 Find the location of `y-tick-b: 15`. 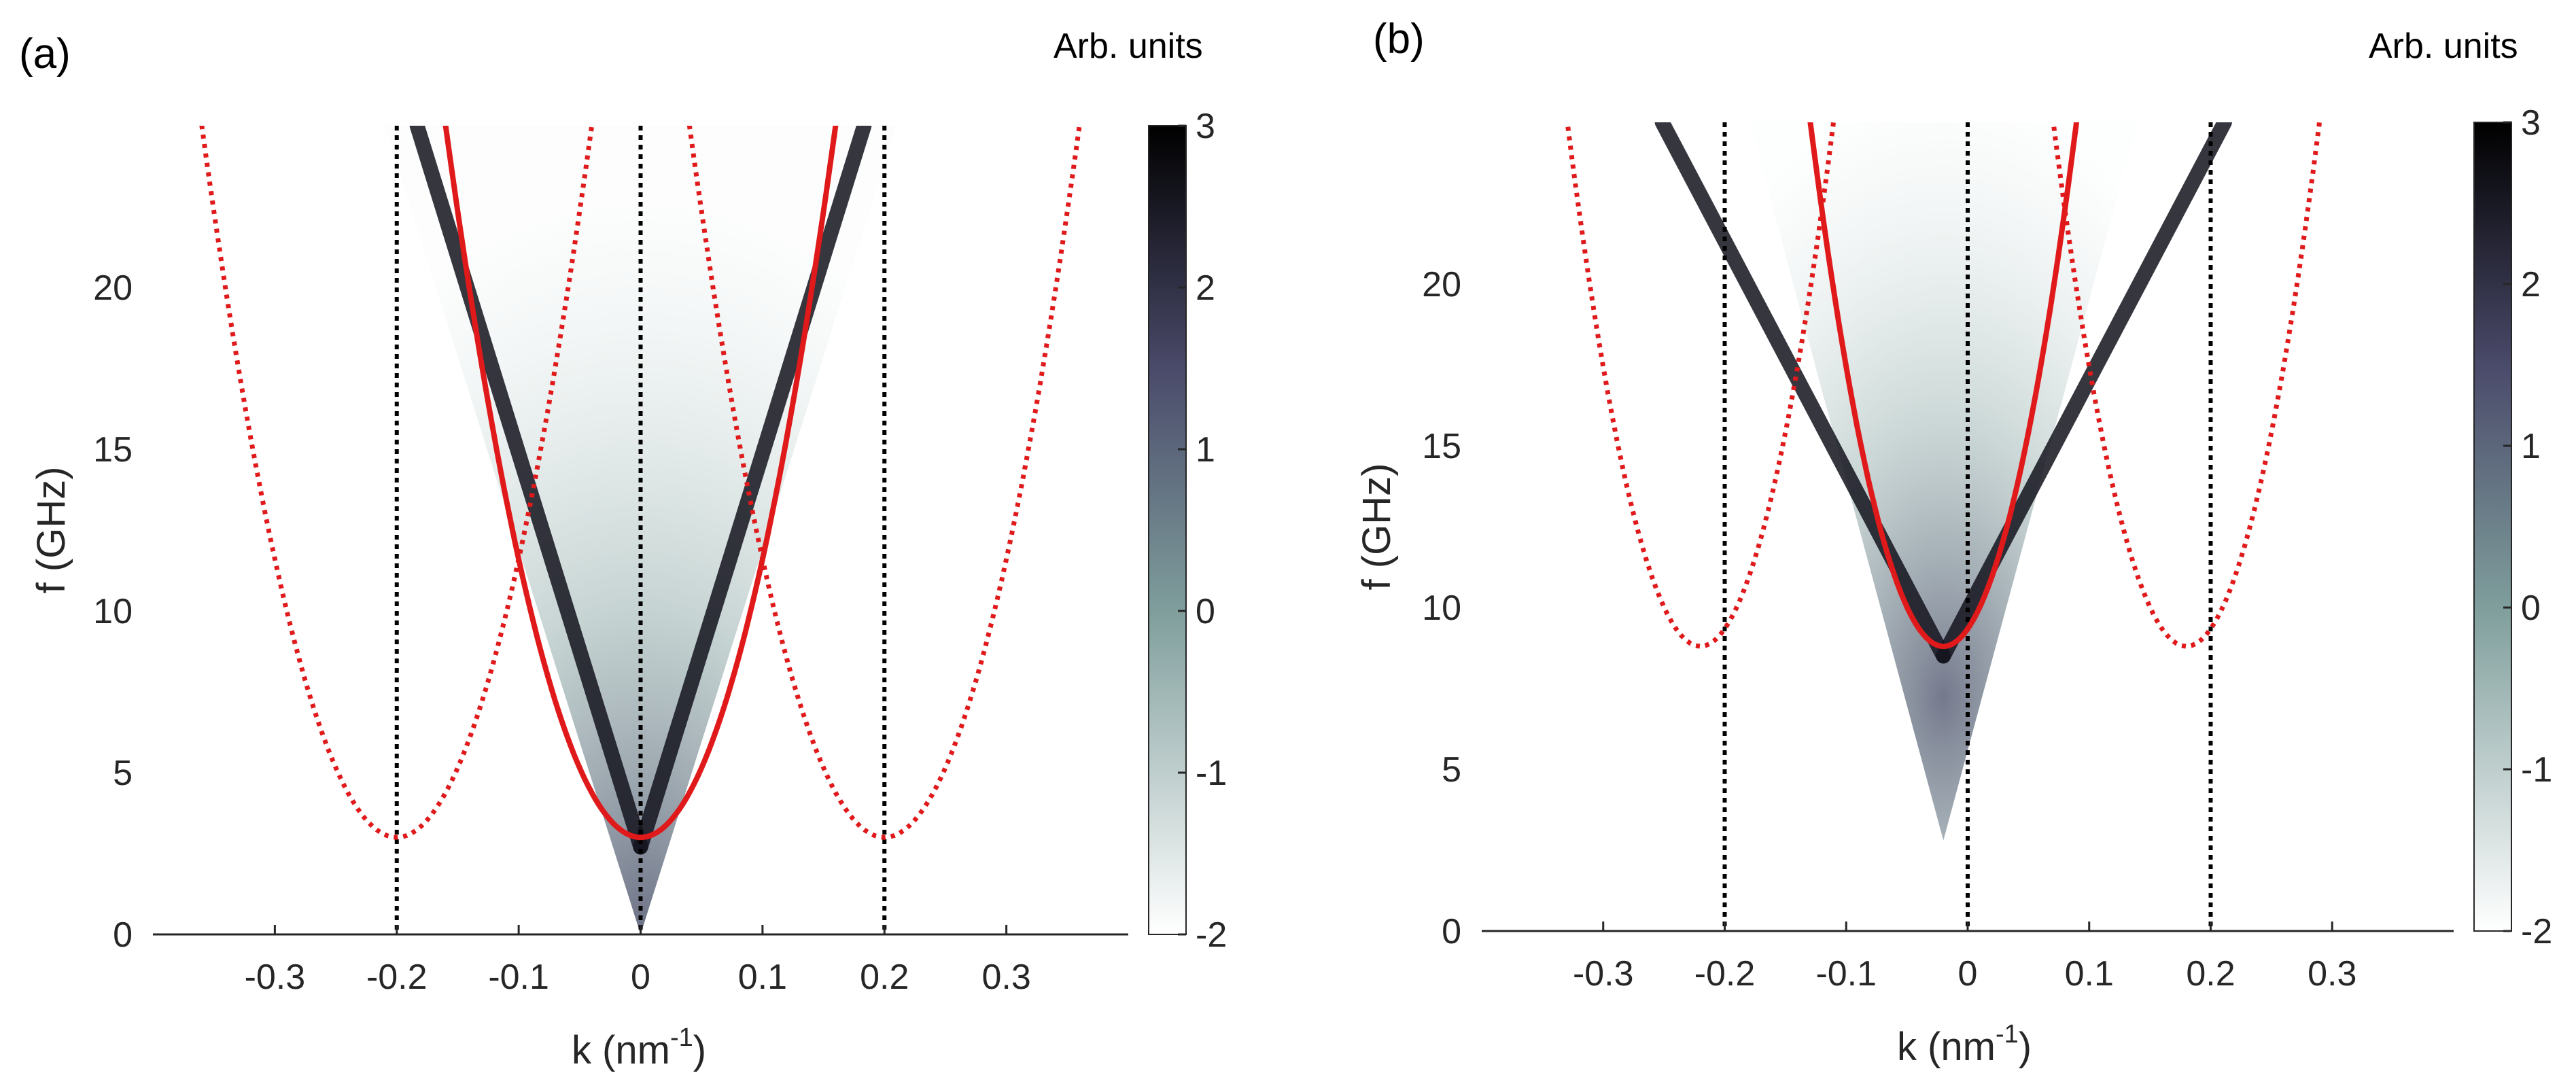

y-tick-b: 15 is located at coordinates (1441, 446).